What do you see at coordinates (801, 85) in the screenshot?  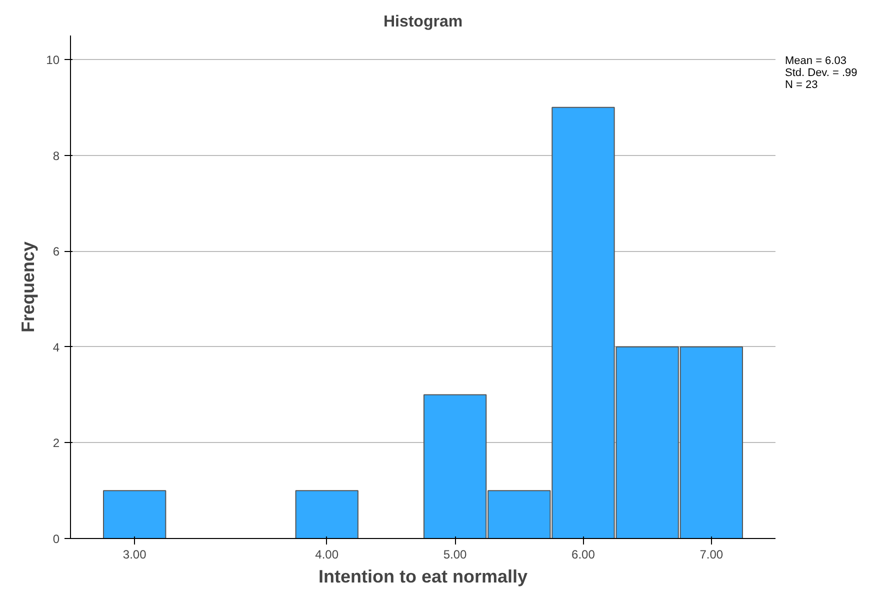 I see `text: N = 23` at bounding box center [801, 85].